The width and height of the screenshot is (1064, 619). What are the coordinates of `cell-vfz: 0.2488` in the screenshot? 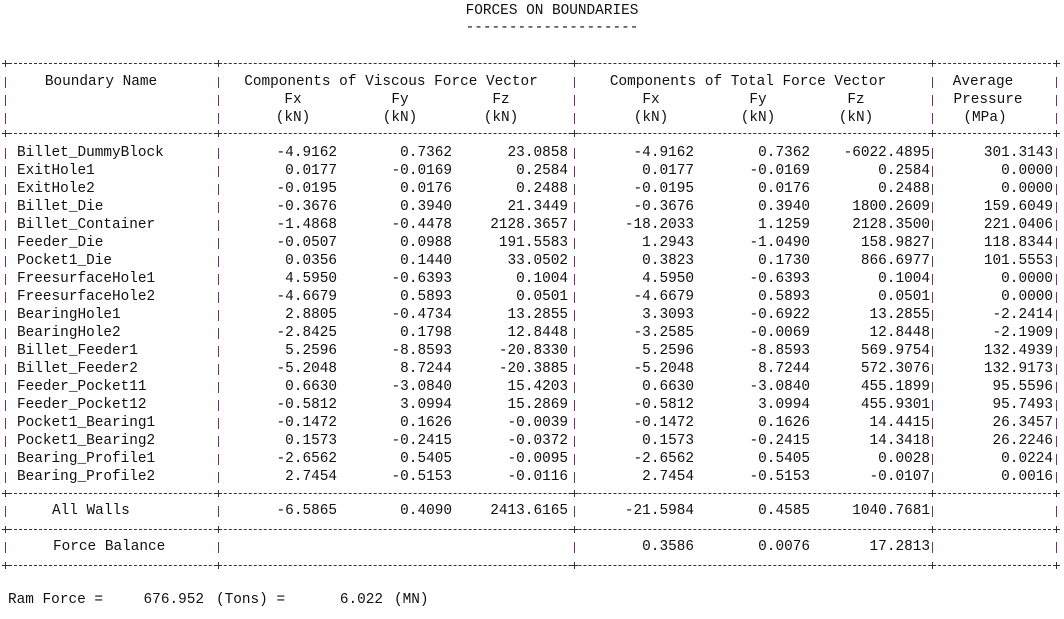 It's located at (542, 189).